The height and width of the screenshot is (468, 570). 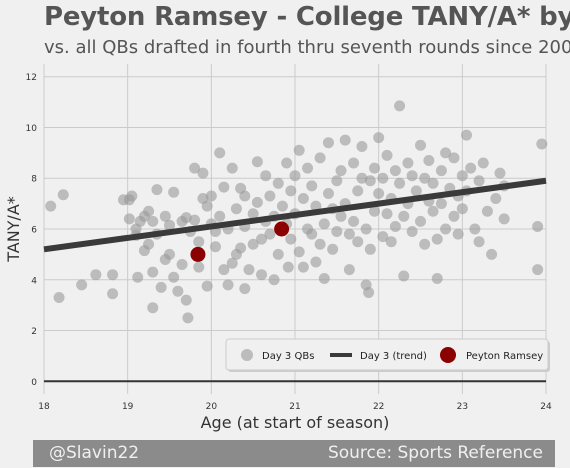 I want to click on trend-line, so click(x=295, y=215).